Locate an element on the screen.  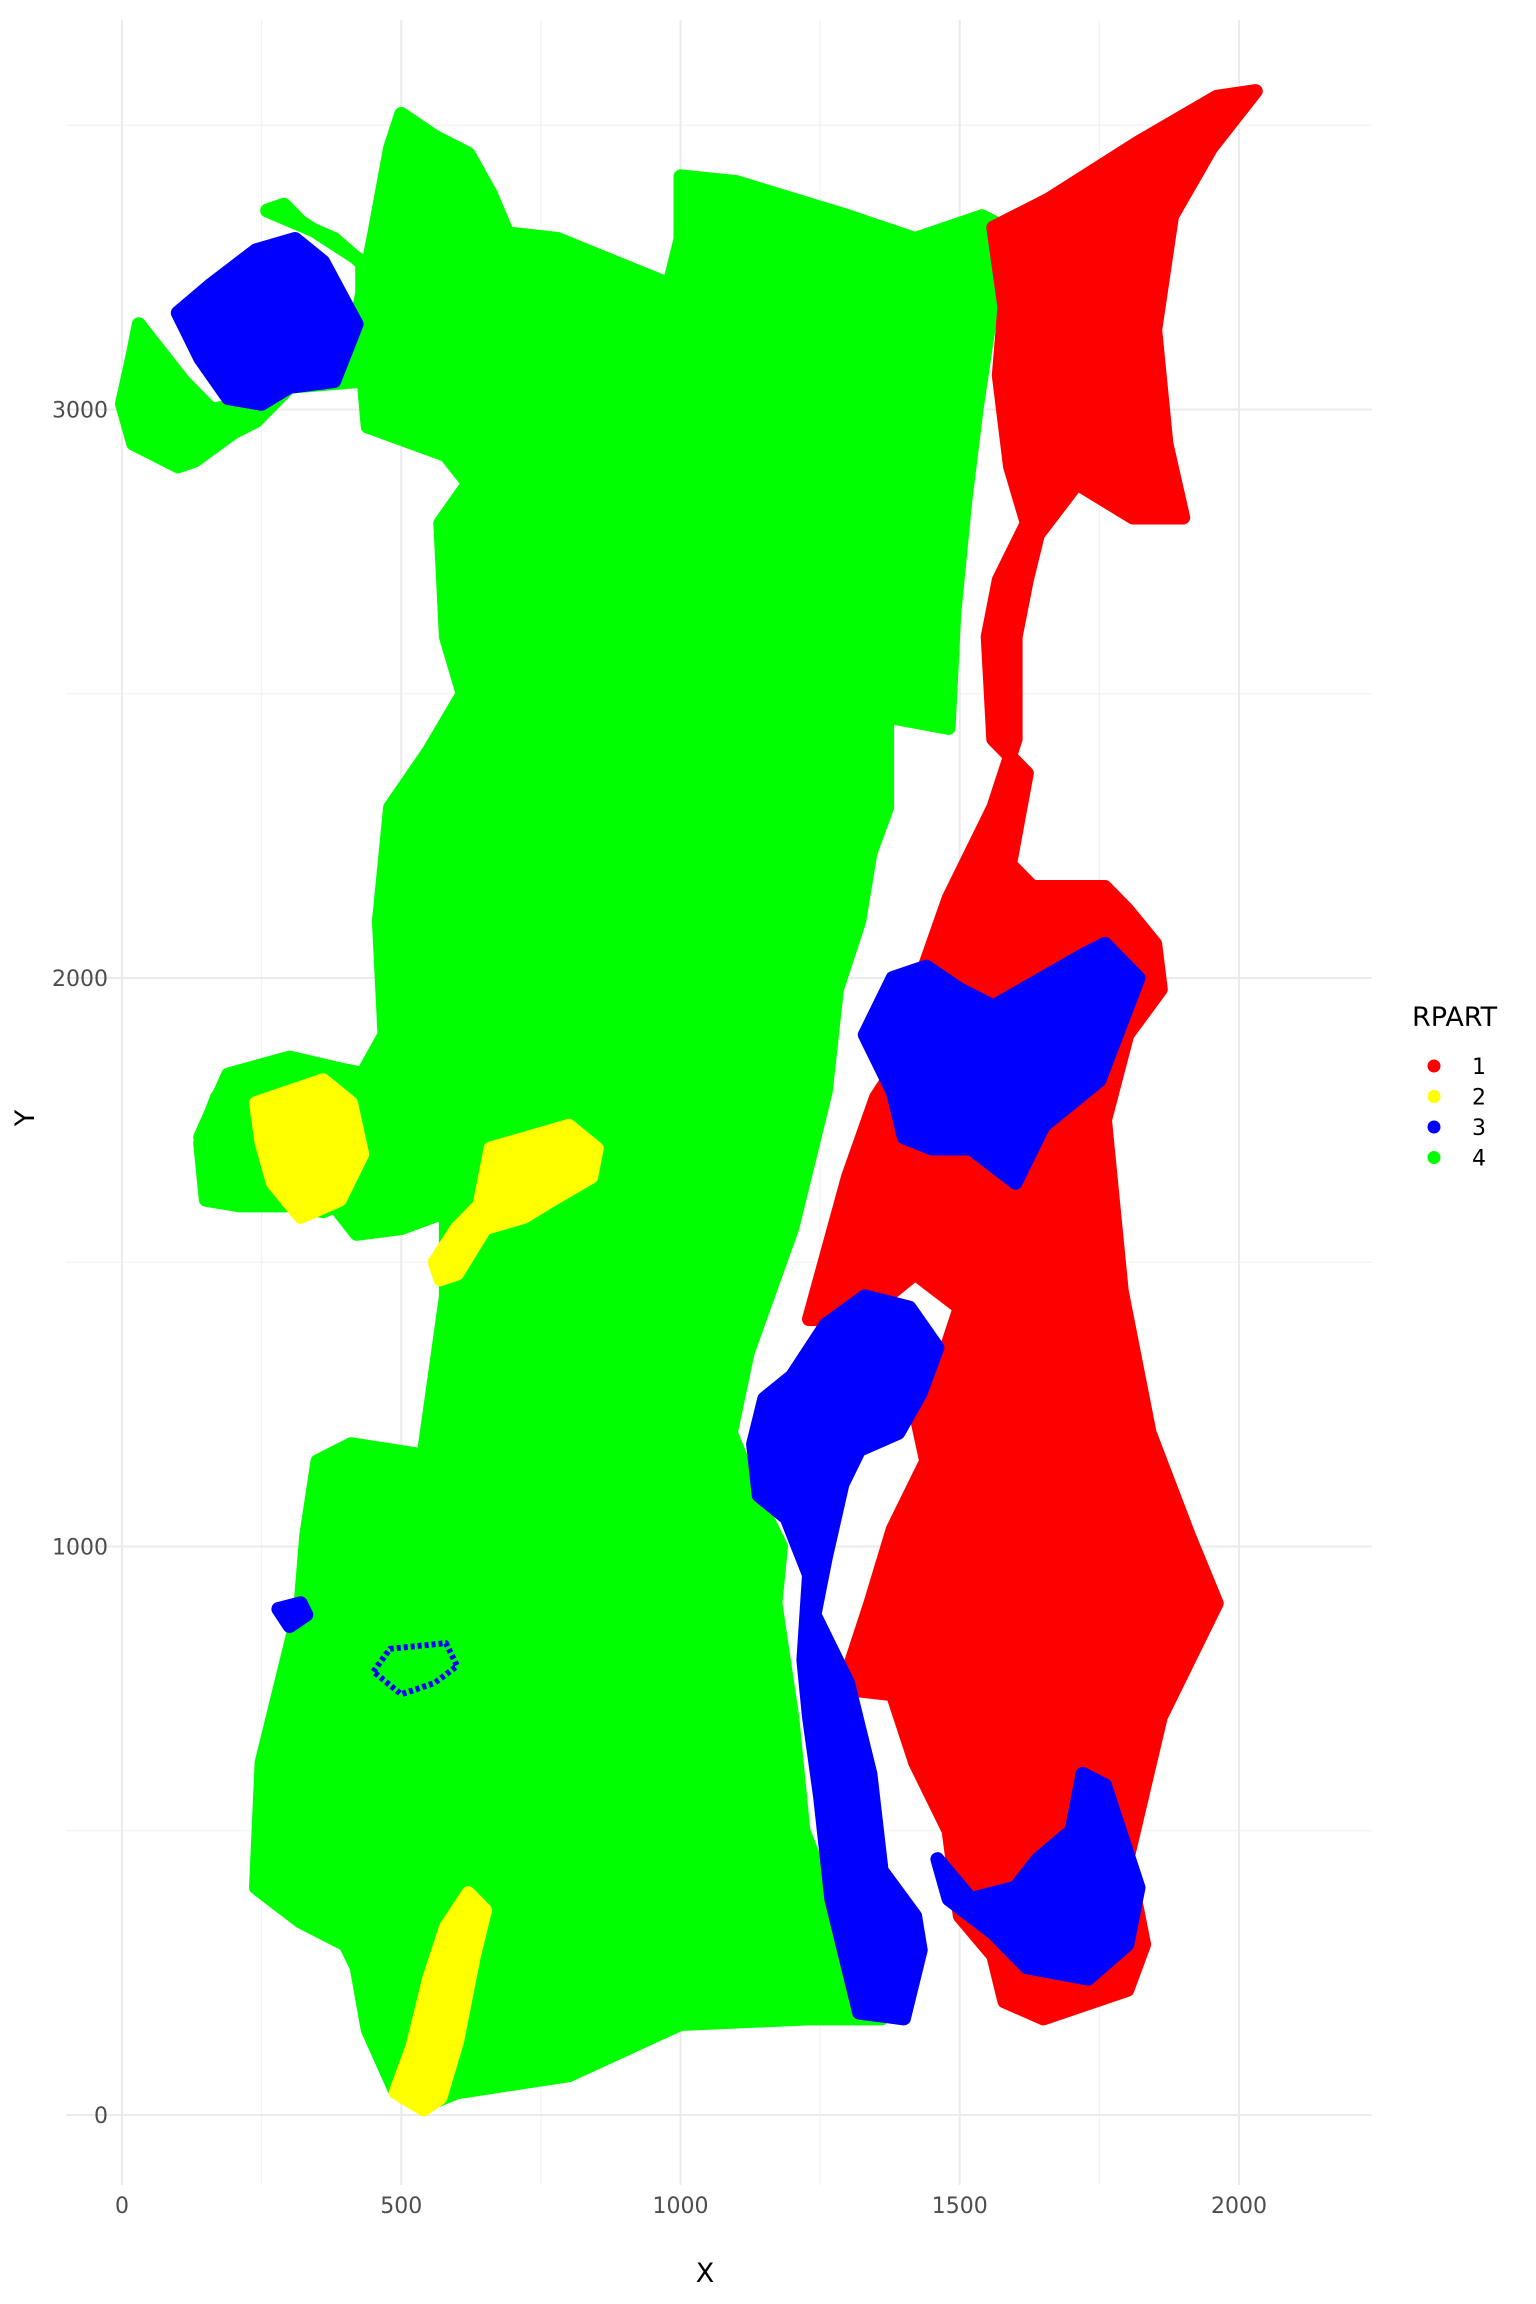
x-tick-label: 1000 is located at coordinates (681, 2206).